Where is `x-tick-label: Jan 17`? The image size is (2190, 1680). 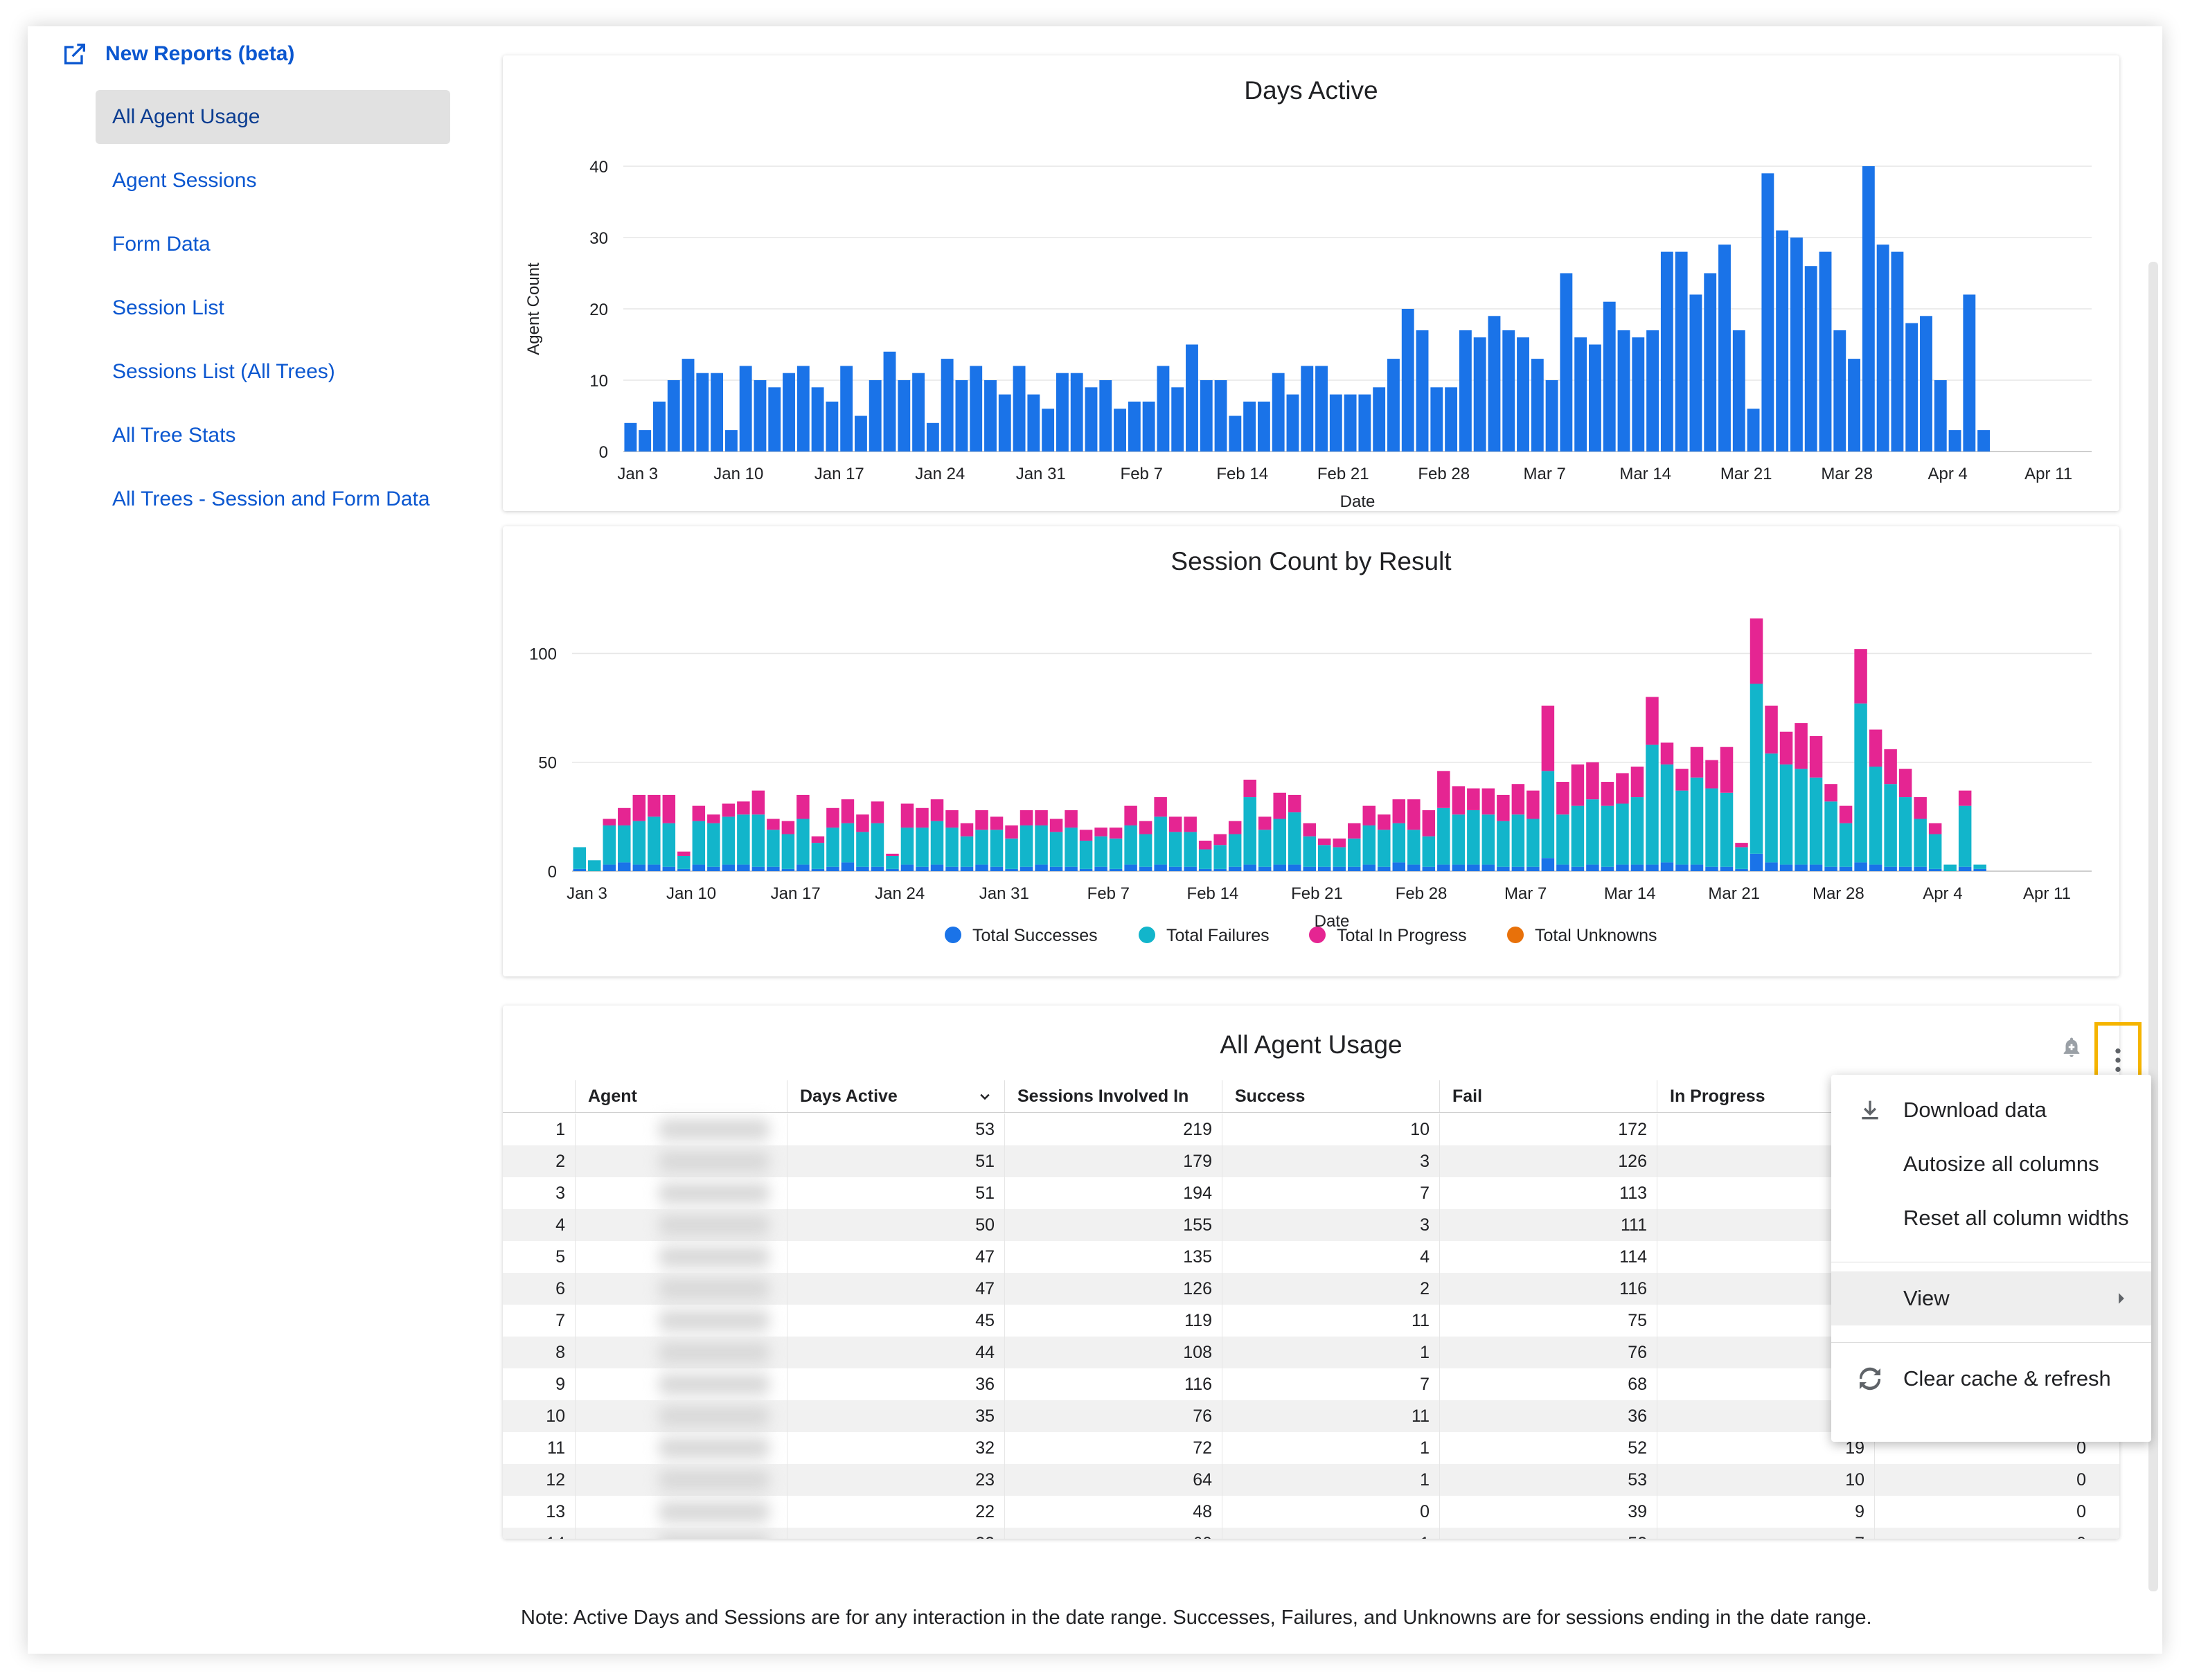
x-tick-label: Jan 17 is located at coordinates (839, 474).